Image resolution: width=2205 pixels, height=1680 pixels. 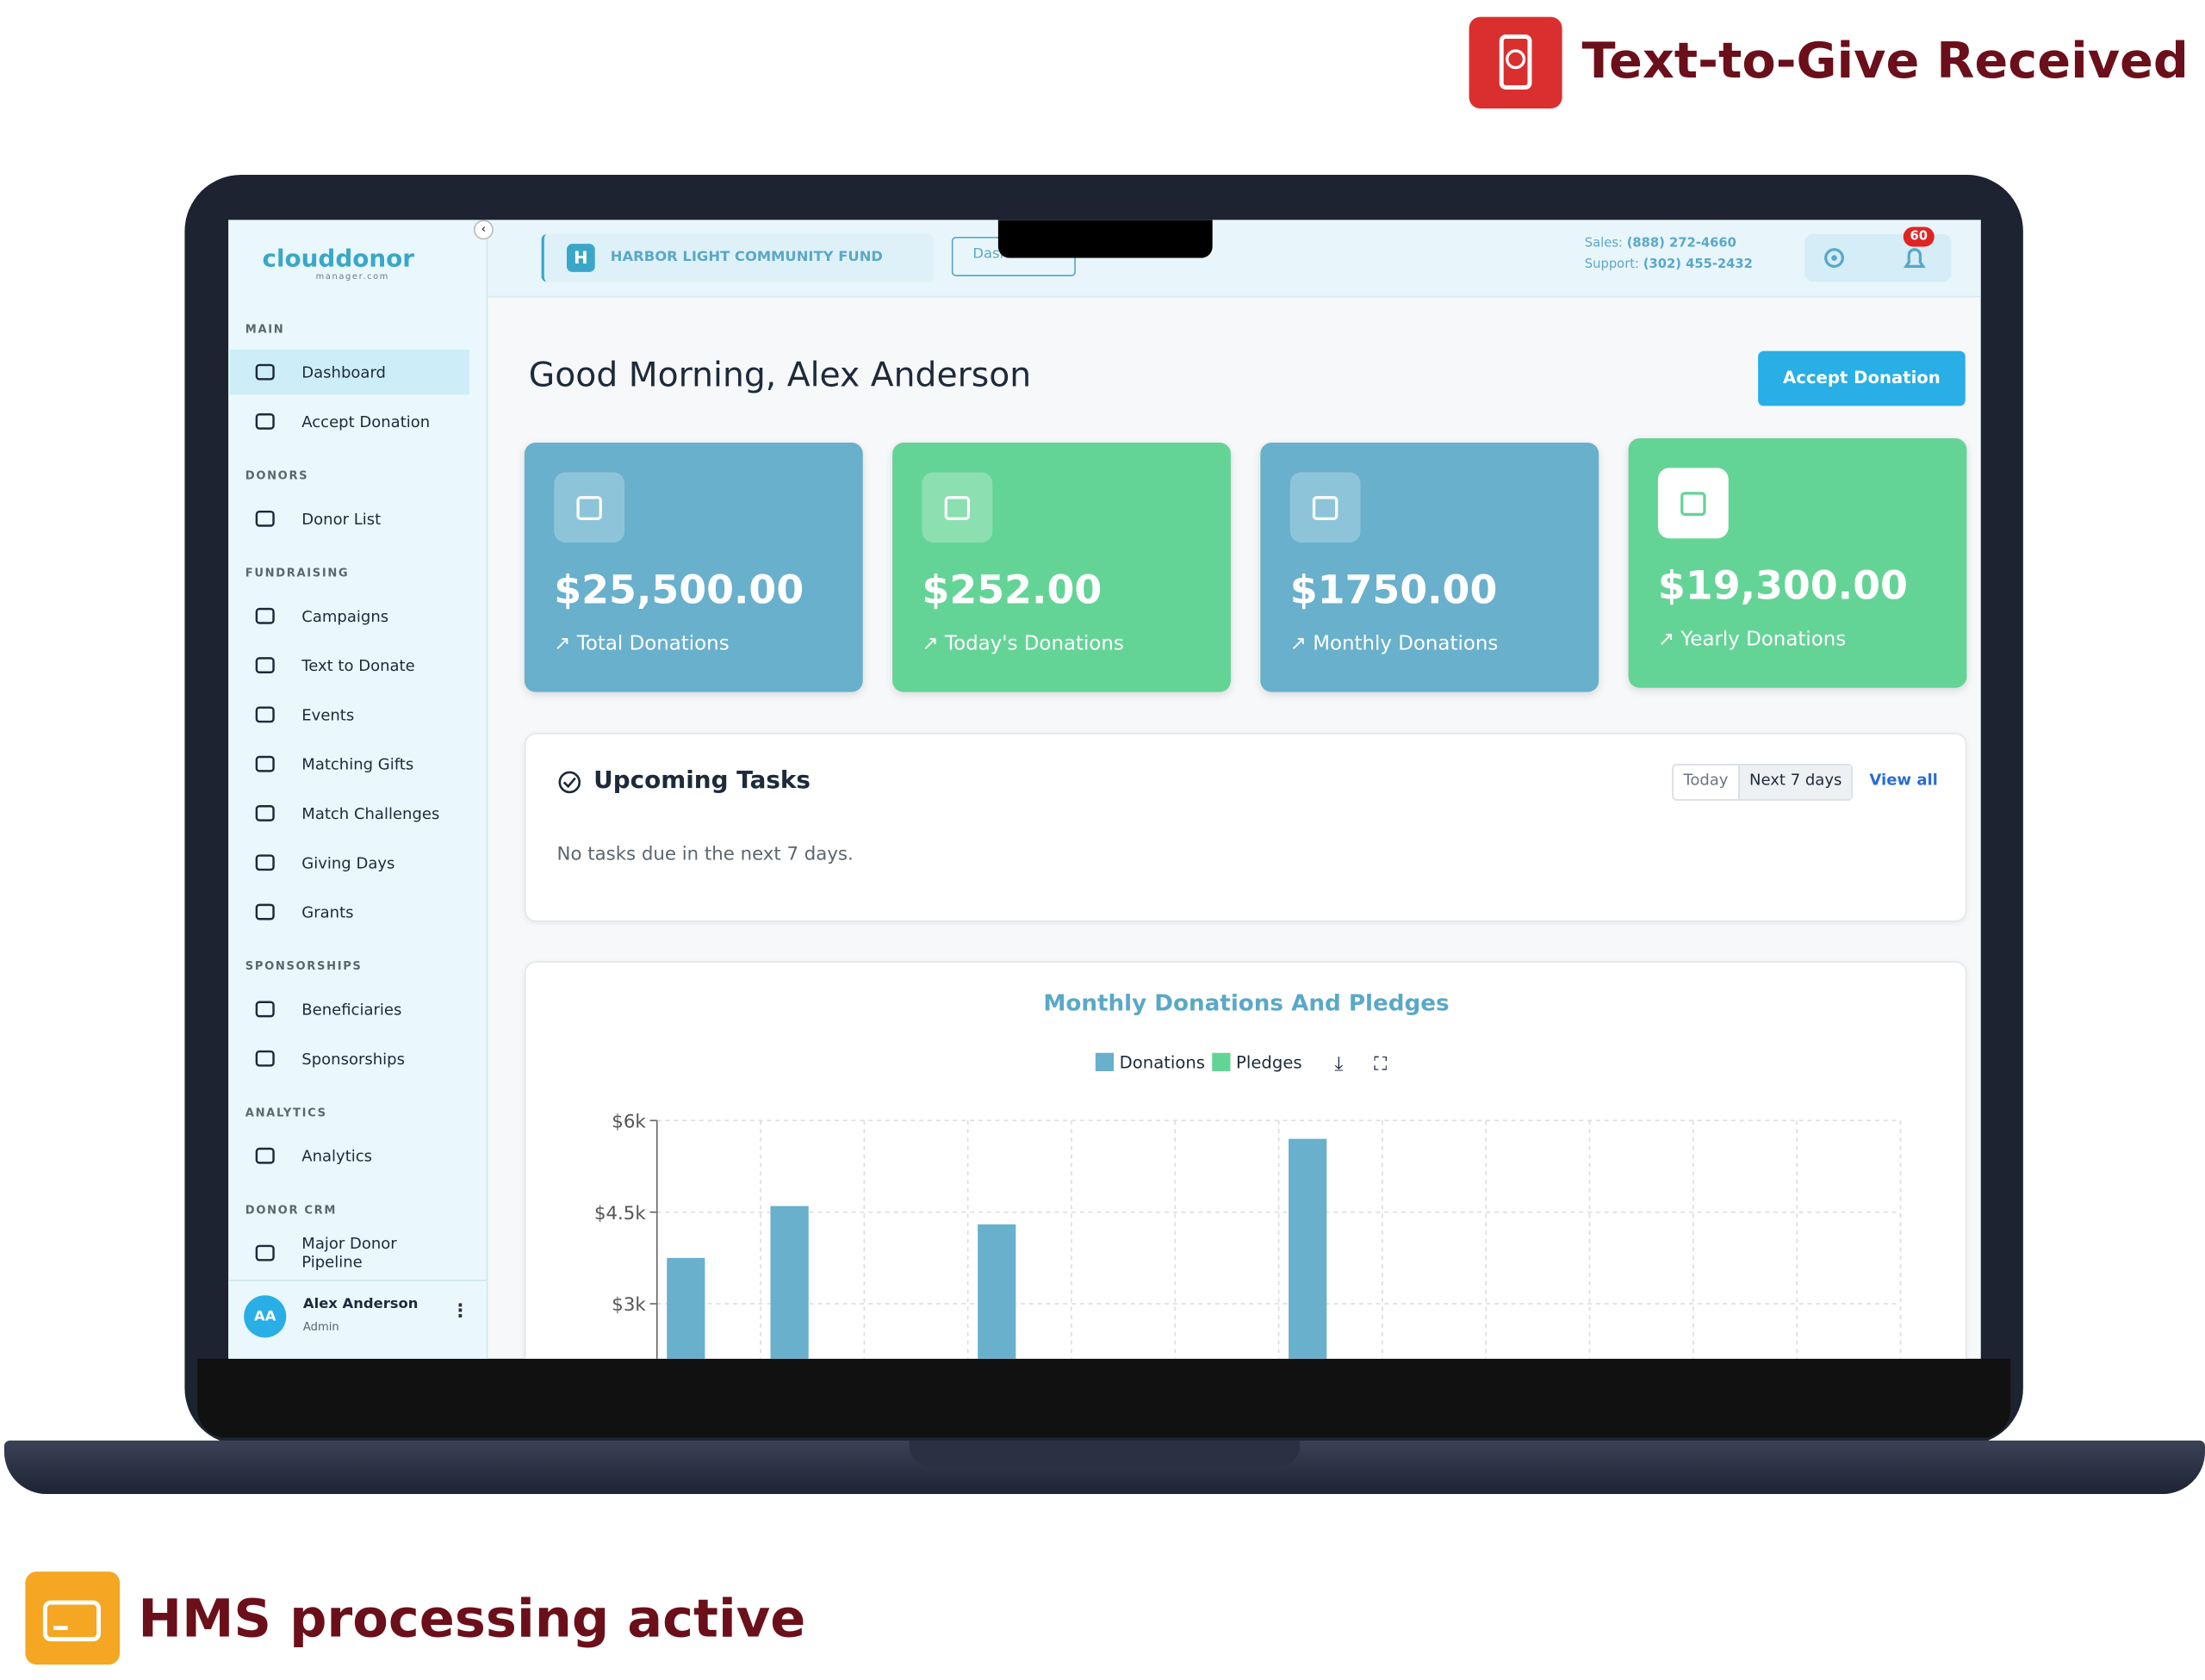 What do you see at coordinates (679, 591) in the screenshot?
I see `stat-value: $25,500.00` at bounding box center [679, 591].